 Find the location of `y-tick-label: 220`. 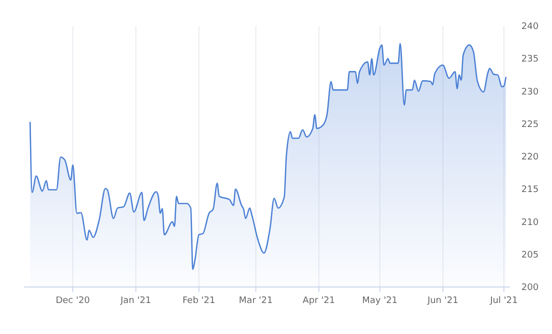

y-tick-label: 220 is located at coordinates (530, 157).